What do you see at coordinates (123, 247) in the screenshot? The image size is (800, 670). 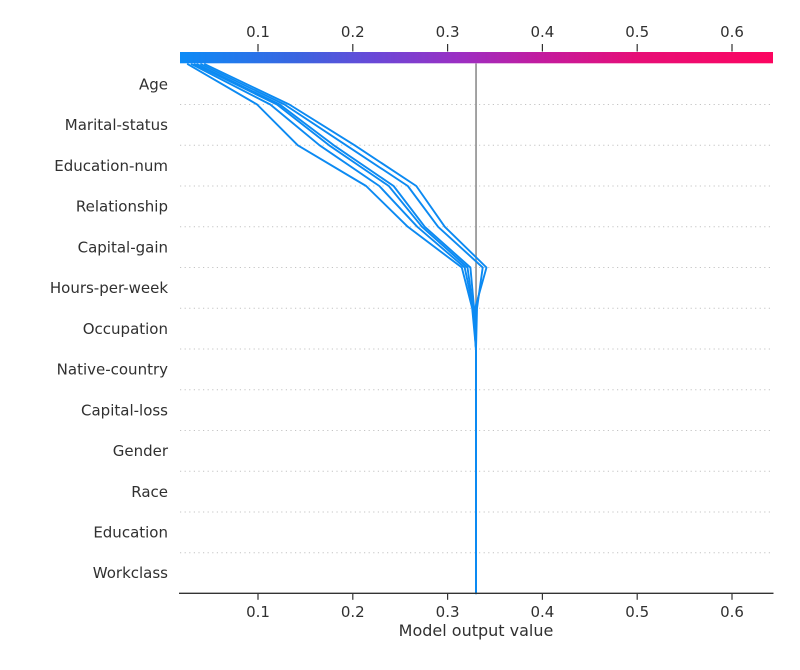 I see `feature-label: Capital-gain` at bounding box center [123, 247].